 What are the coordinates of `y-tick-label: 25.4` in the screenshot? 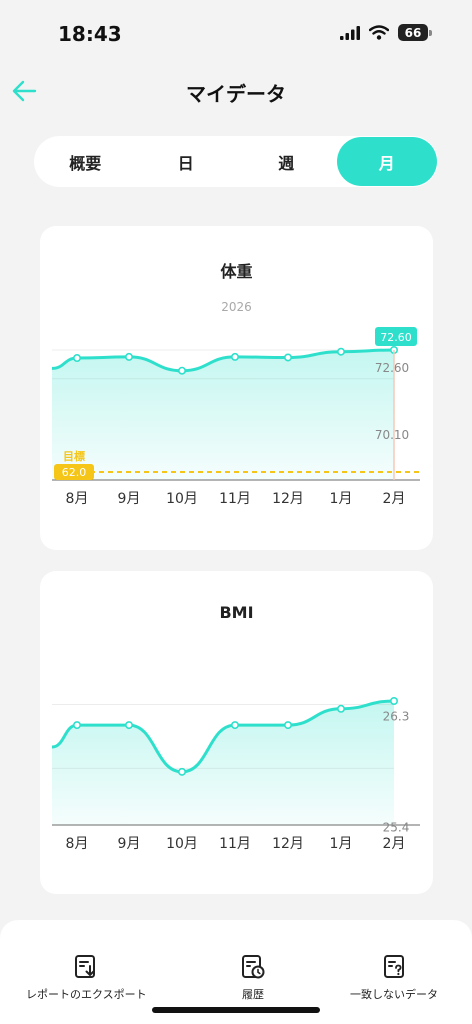 It's located at (396, 827).